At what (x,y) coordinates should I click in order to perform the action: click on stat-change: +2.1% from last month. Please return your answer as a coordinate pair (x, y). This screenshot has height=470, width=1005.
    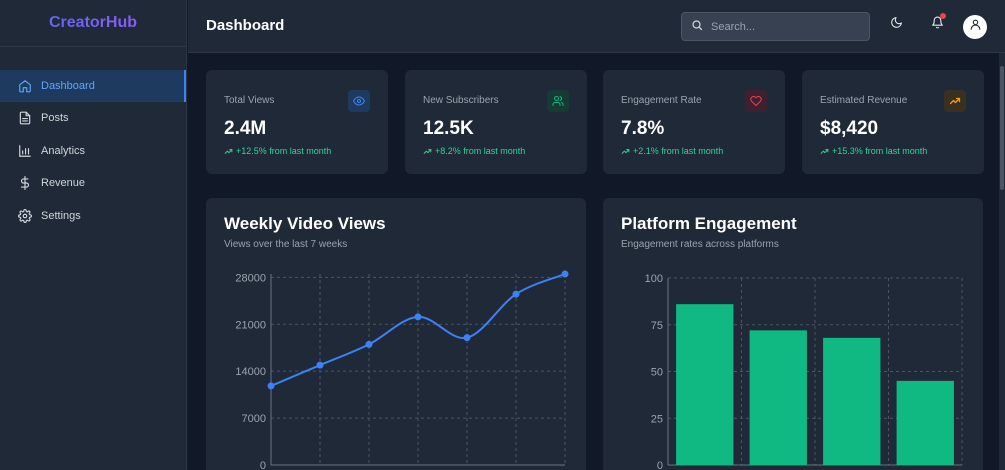
    Looking at the image, I should click on (672, 151).